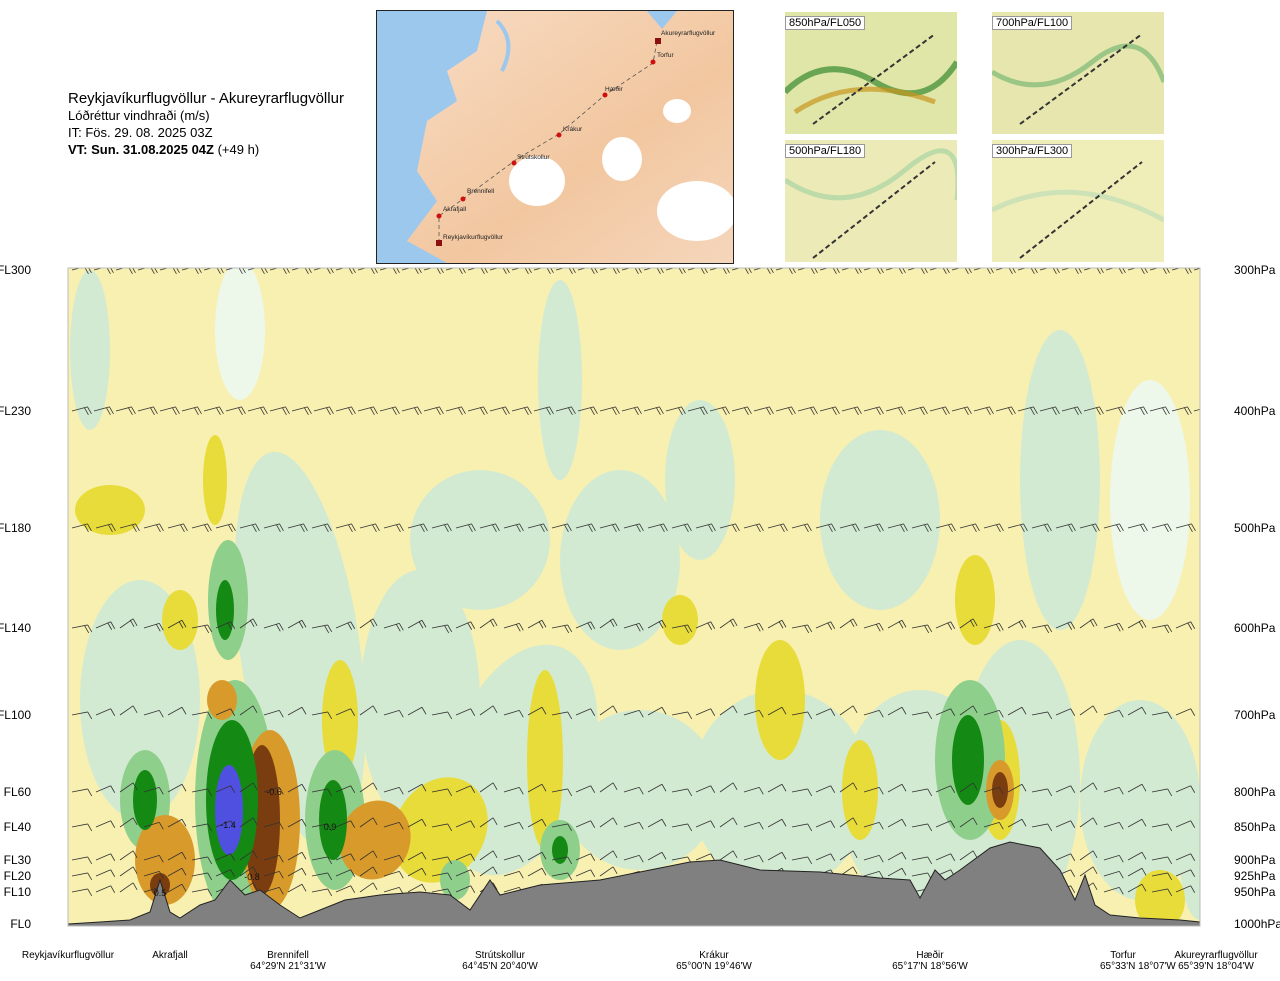  What do you see at coordinates (160, 893) in the screenshot?
I see `contour-label: 0.5` at bounding box center [160, 893].